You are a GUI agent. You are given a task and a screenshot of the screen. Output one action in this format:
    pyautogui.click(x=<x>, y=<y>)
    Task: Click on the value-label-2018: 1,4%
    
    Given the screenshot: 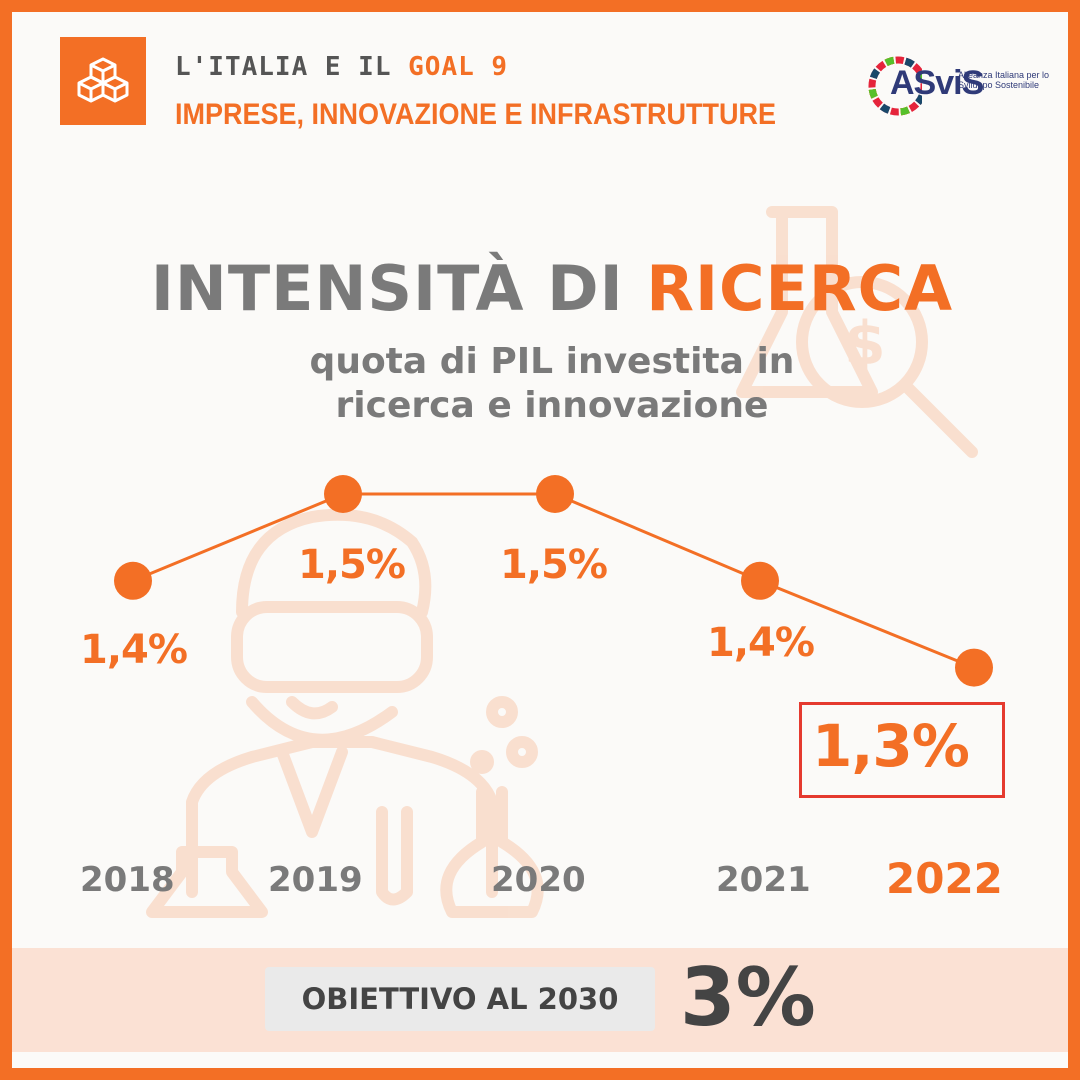 What is the action you would take?
    pyautogui.click(x=134, y=650)
    